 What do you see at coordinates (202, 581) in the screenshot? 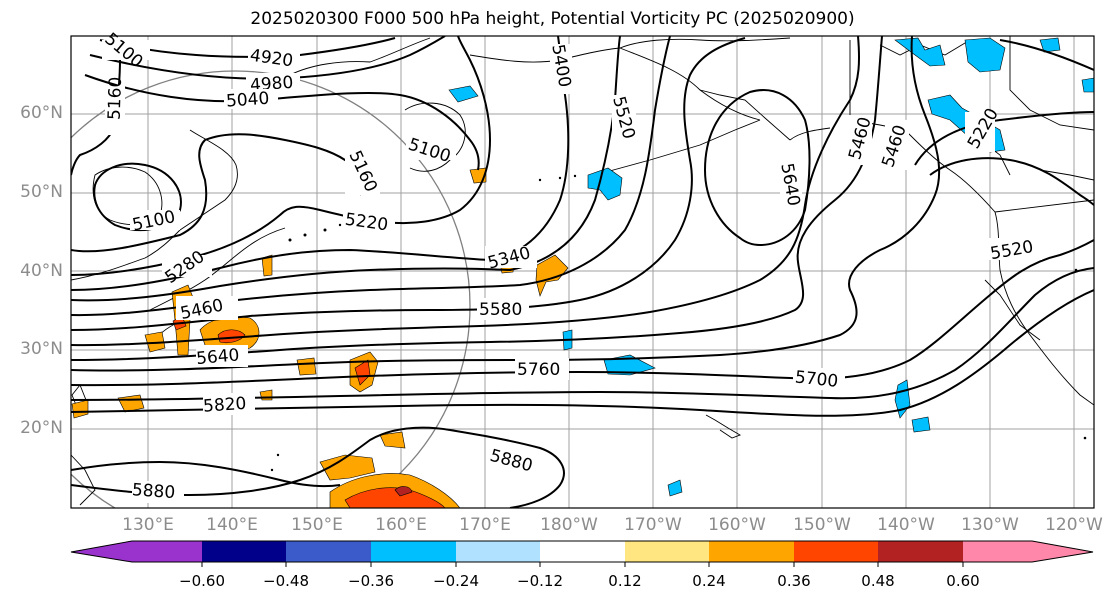
I see `colorbar-label: −0.60` at bounding box center [202, 581].